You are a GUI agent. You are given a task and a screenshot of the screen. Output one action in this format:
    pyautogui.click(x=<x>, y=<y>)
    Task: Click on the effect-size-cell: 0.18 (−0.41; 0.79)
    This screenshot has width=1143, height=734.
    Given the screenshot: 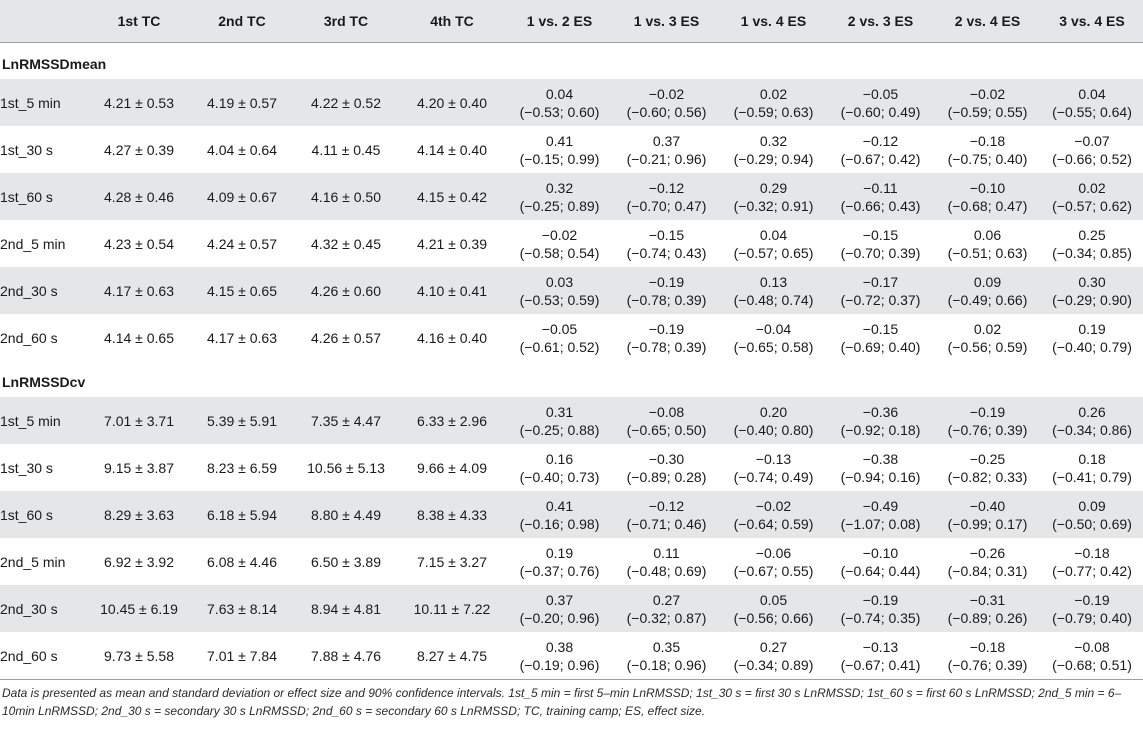 What is the action you would take?
    pyautogui.click(x=1092, y=467)
    